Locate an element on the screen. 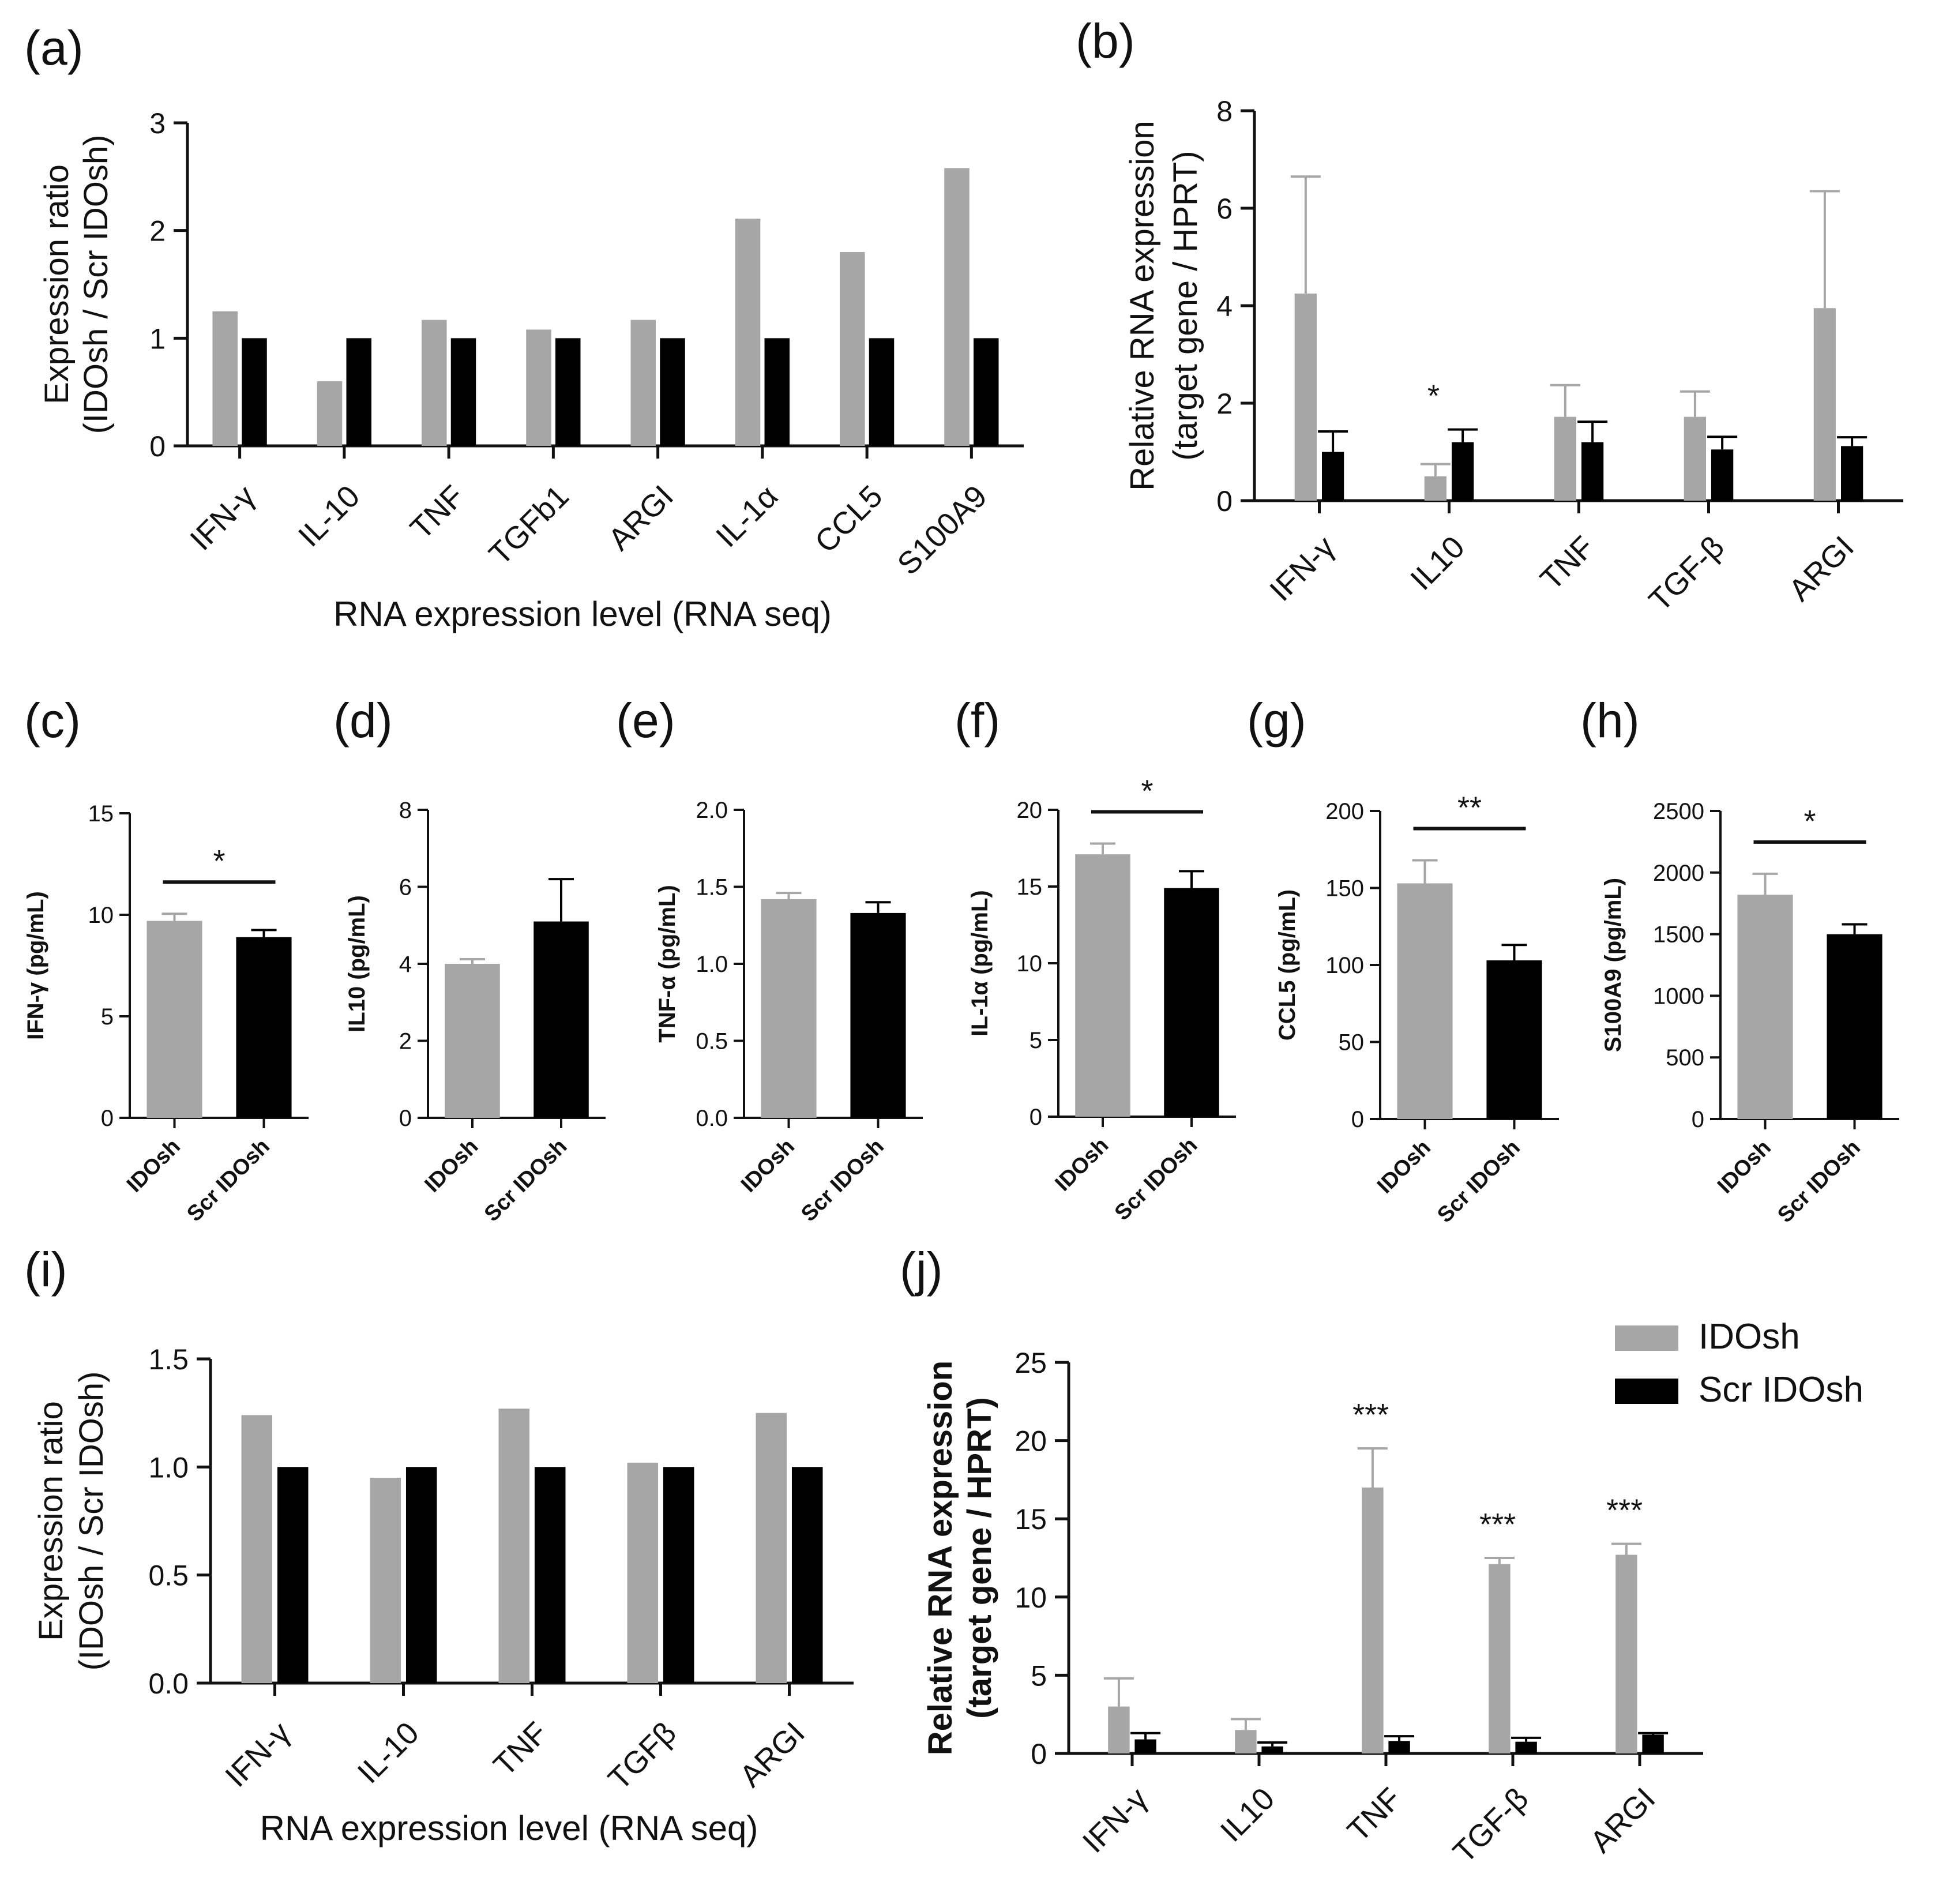  y-axis-label: IL-1α (pg/mL) is located at coordinates (980, 963).